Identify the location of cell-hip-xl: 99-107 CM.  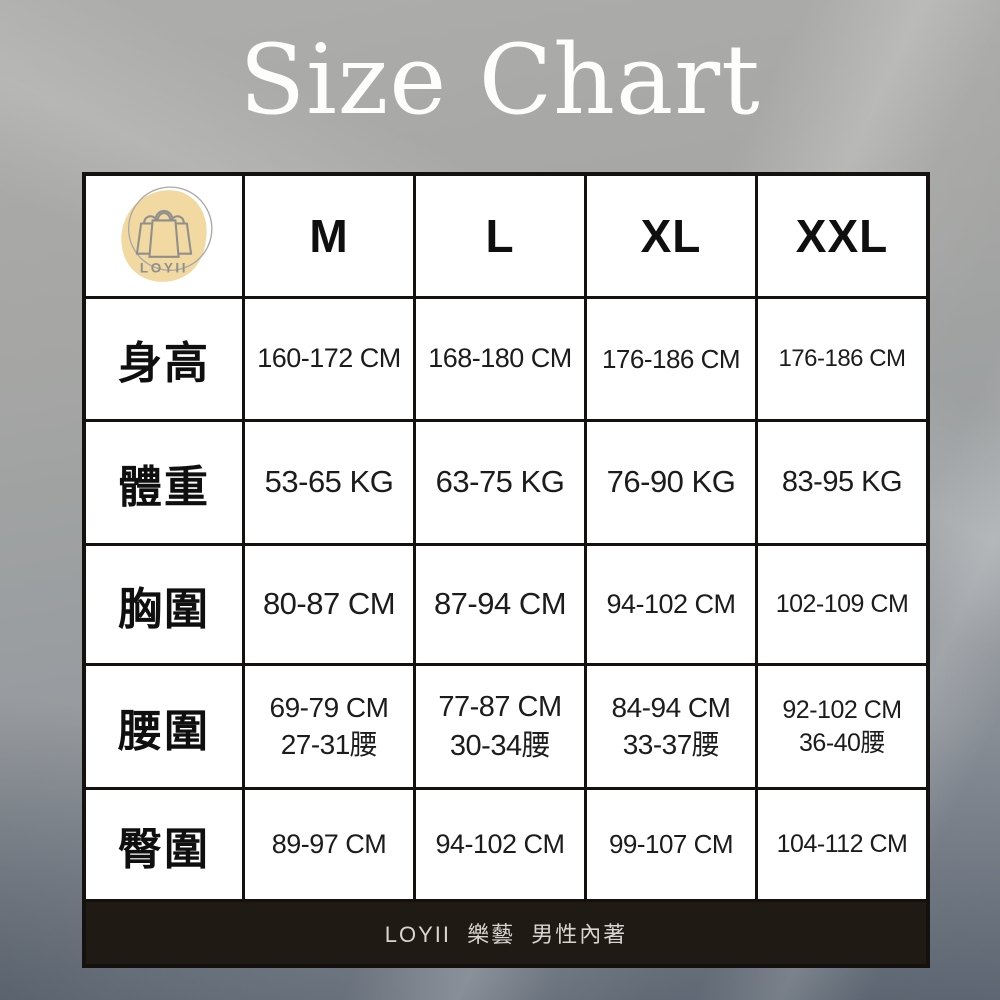
(671, 844).